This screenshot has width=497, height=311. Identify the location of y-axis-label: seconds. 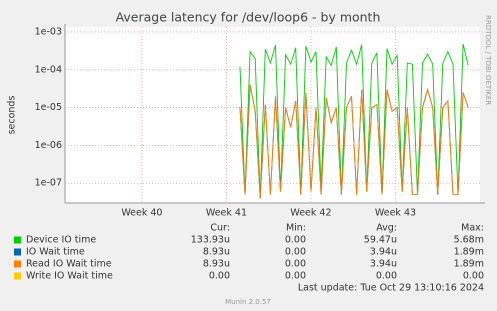
(12, 115).